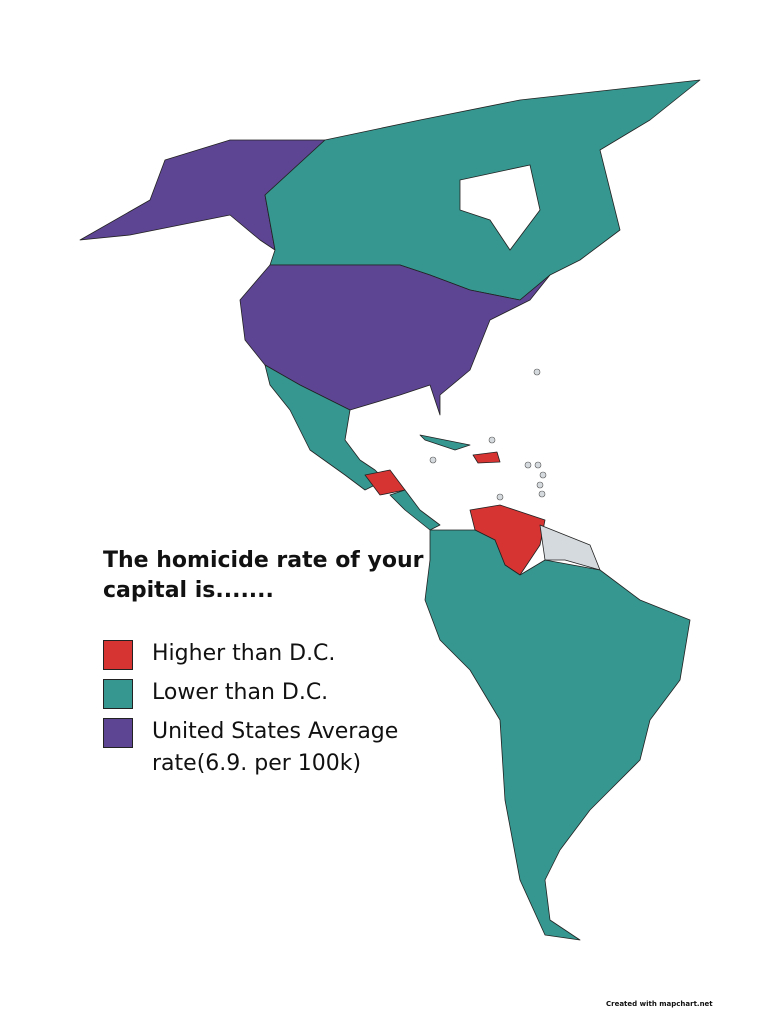 Image resolution: width=780 pixels, height=1018 pixels. I want to click on south-america, so click(557, 735).